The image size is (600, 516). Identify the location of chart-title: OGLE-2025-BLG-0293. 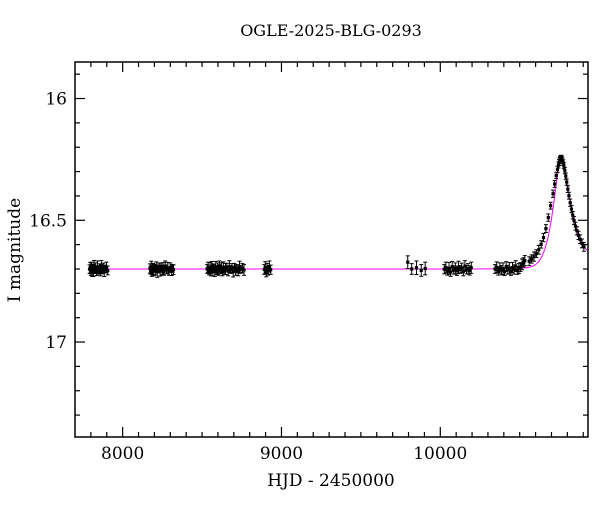
(331, 30).